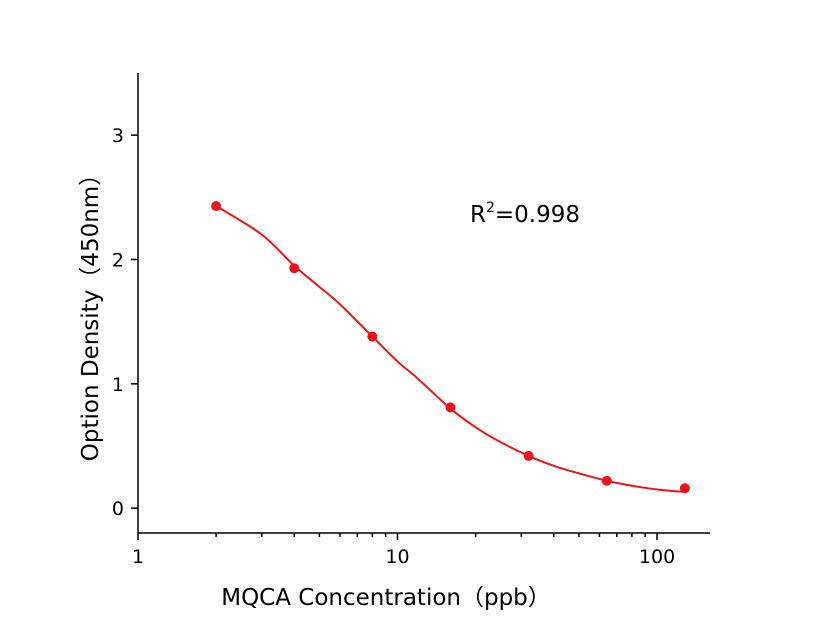 The width and height of the screenshot is (816, 640). Describe the element at coordinates (118, 260) in the screenshot. I see `y-tick-label: 2` at that location.